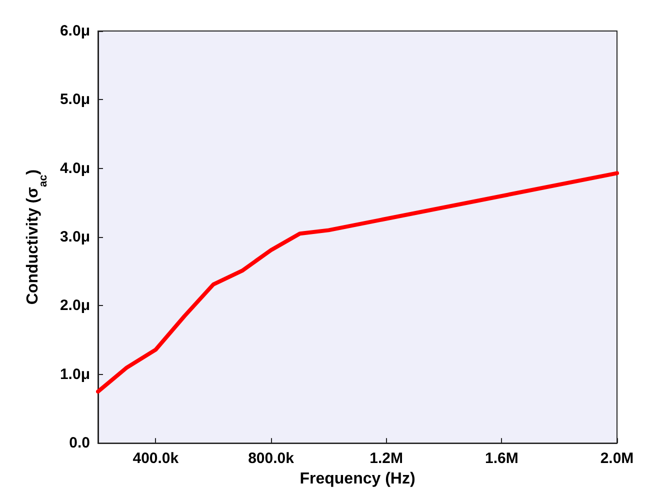  Describe the element at coordinates (79, 443) in the screenshot. I see `y-tick-label: 0.0` at that location.